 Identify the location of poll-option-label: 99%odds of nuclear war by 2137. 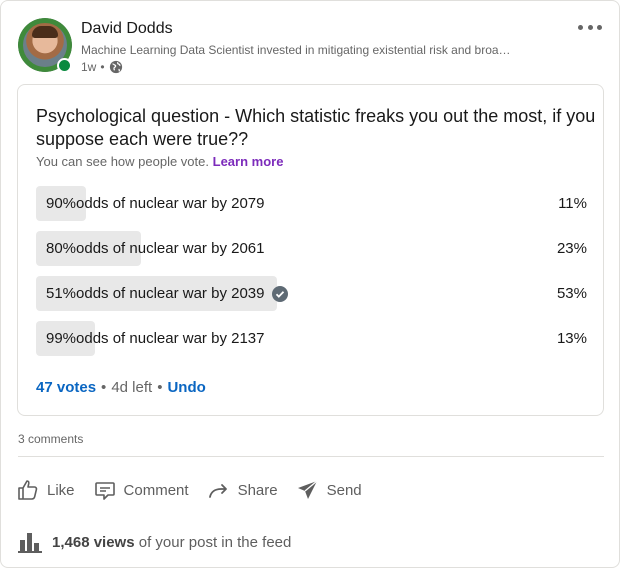
(155, 338).